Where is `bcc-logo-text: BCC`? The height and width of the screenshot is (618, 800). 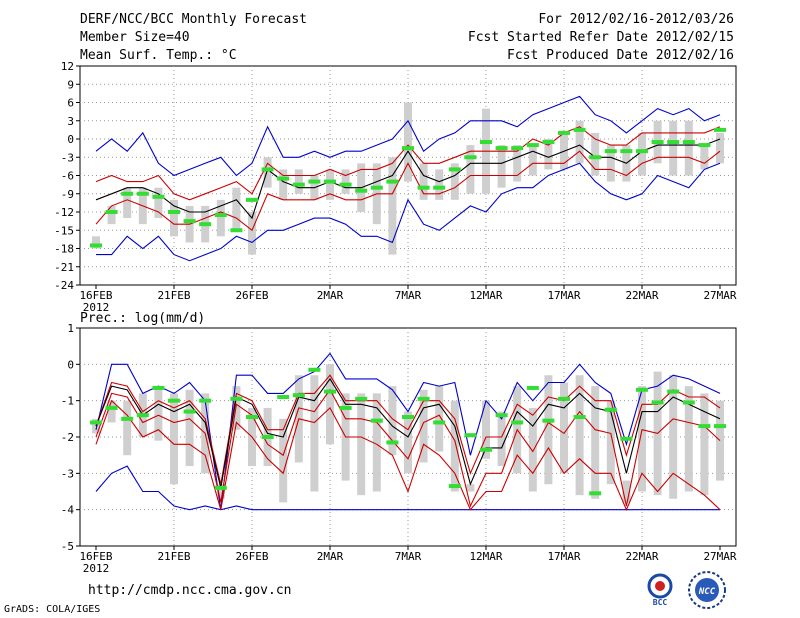 bcc-logo-text: BCC is located at coordinates (660, 602).